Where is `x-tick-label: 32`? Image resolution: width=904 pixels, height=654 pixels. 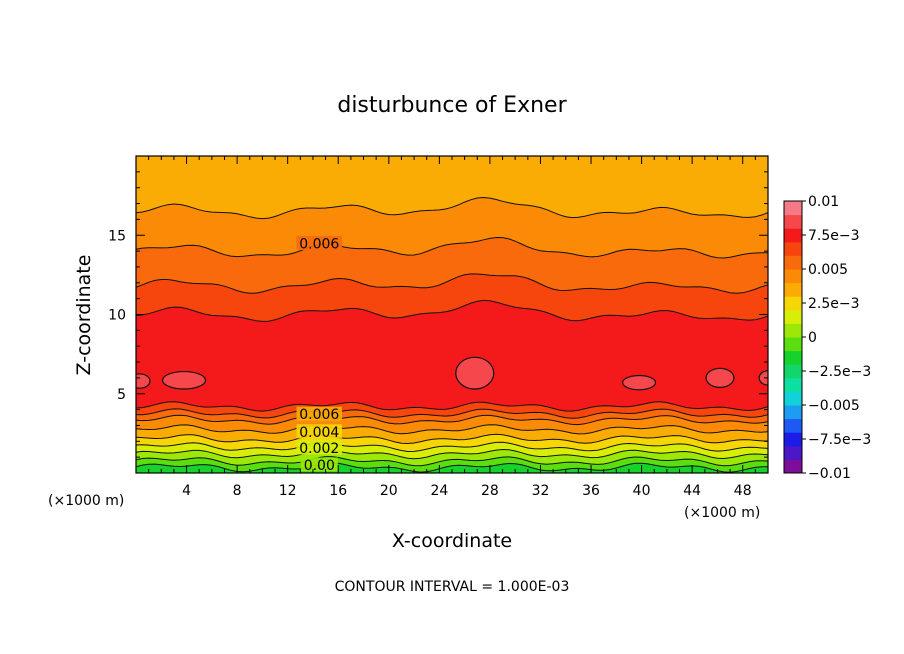
x-tick-label: 32 is located at coordinates (541, 491).